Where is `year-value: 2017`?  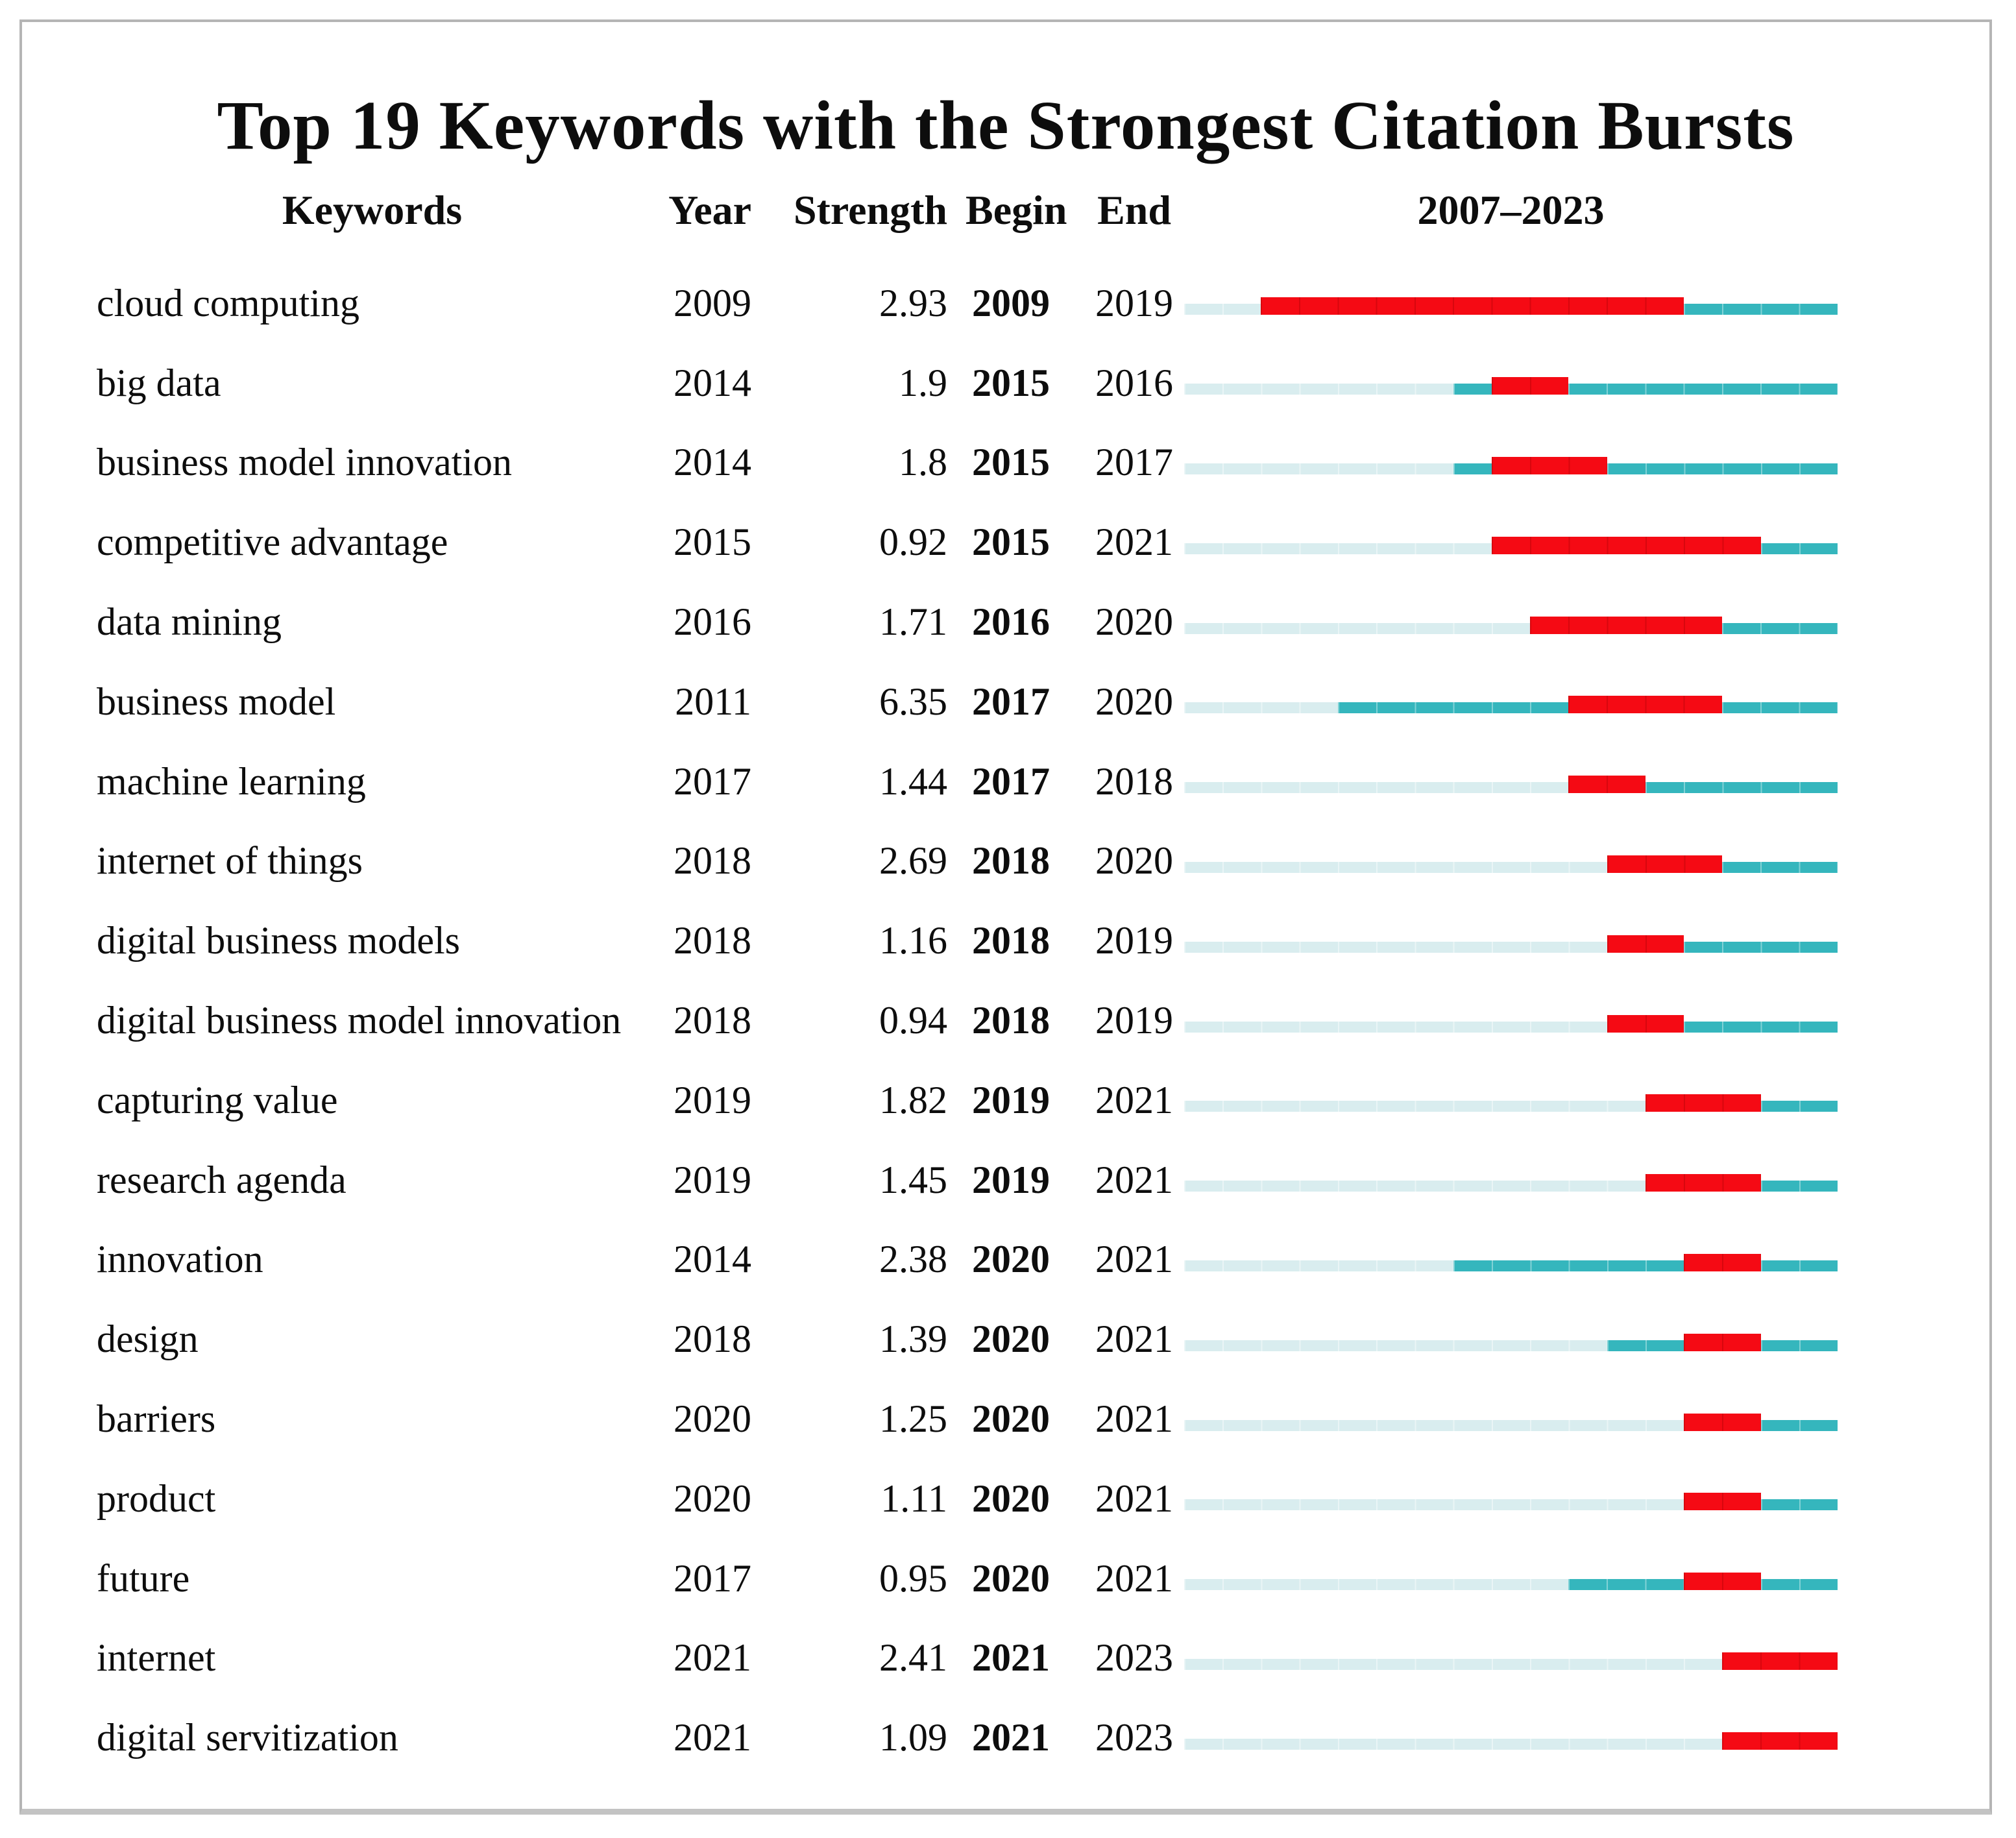
year-value: 2017 is located at coordinates (712, 1578).